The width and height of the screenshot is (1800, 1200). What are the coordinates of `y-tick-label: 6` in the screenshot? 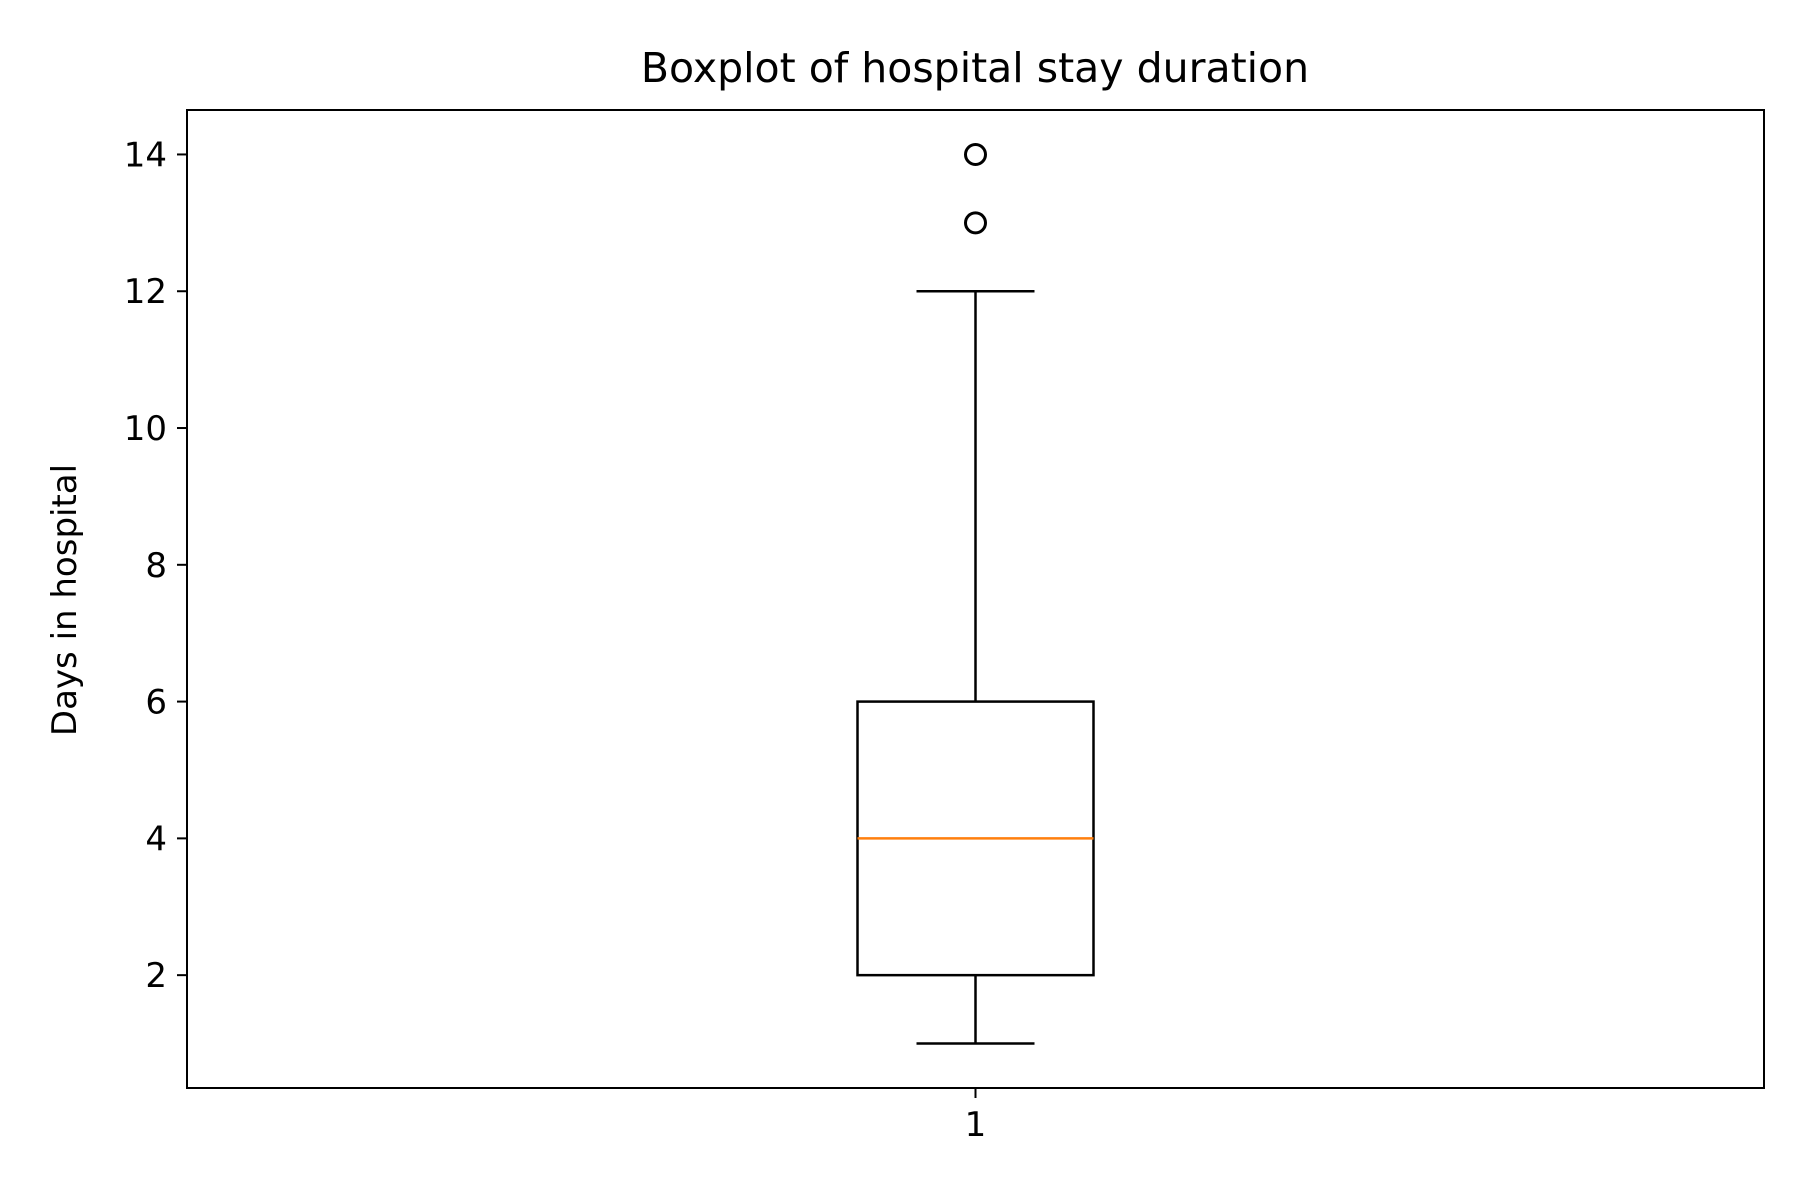 It's located at (156, 703).